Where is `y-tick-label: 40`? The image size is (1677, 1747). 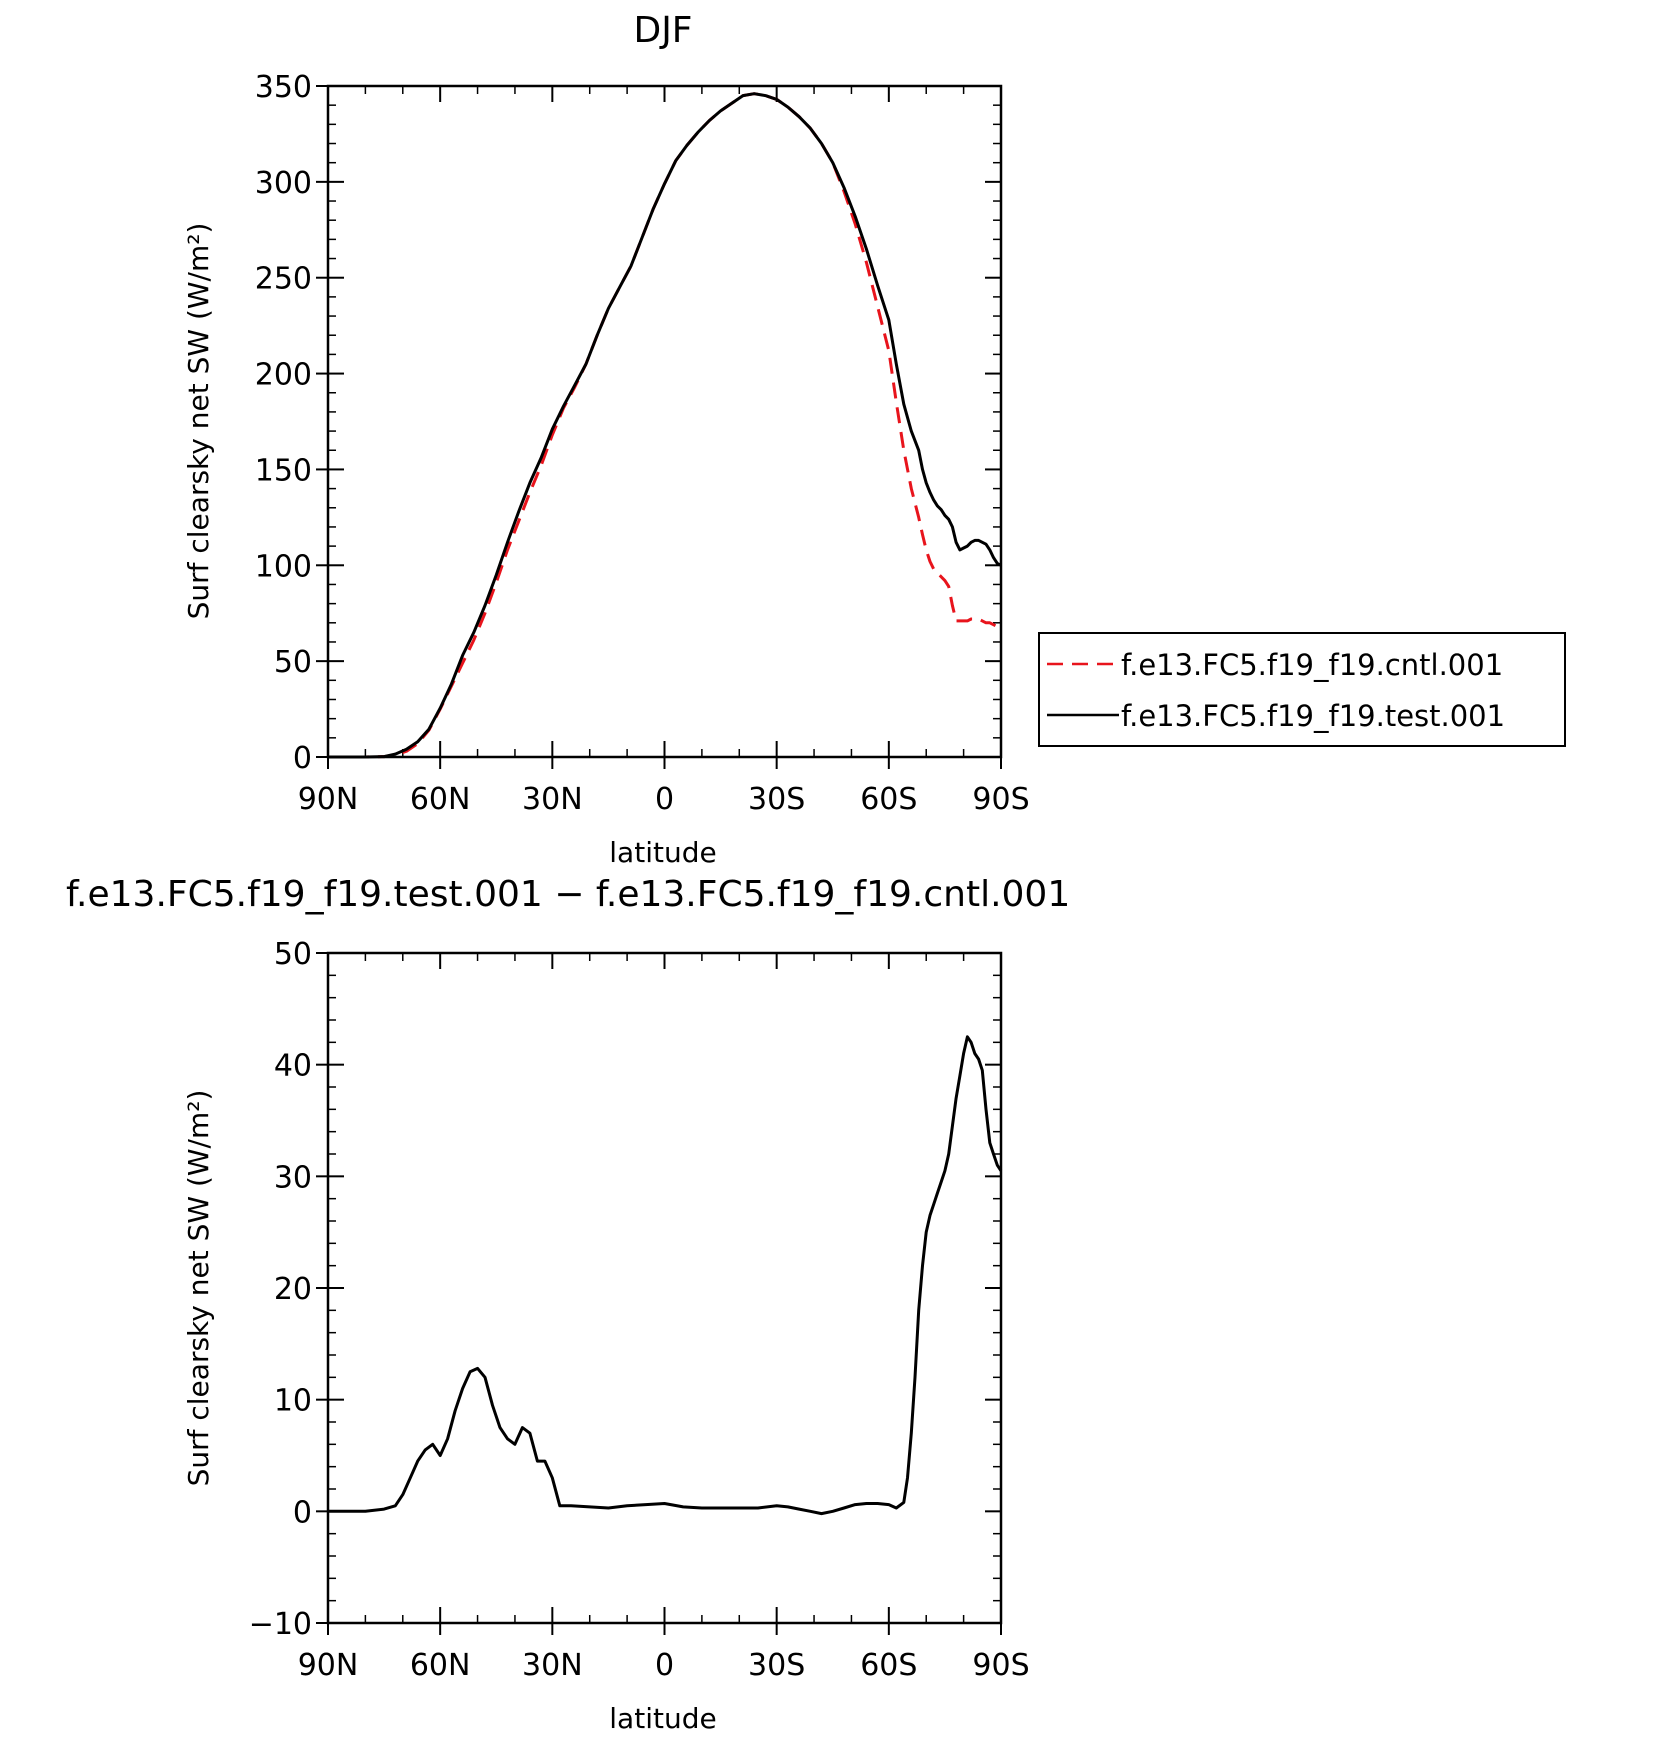 y-tick-label: 40 is located at coordinates (293, 1066).